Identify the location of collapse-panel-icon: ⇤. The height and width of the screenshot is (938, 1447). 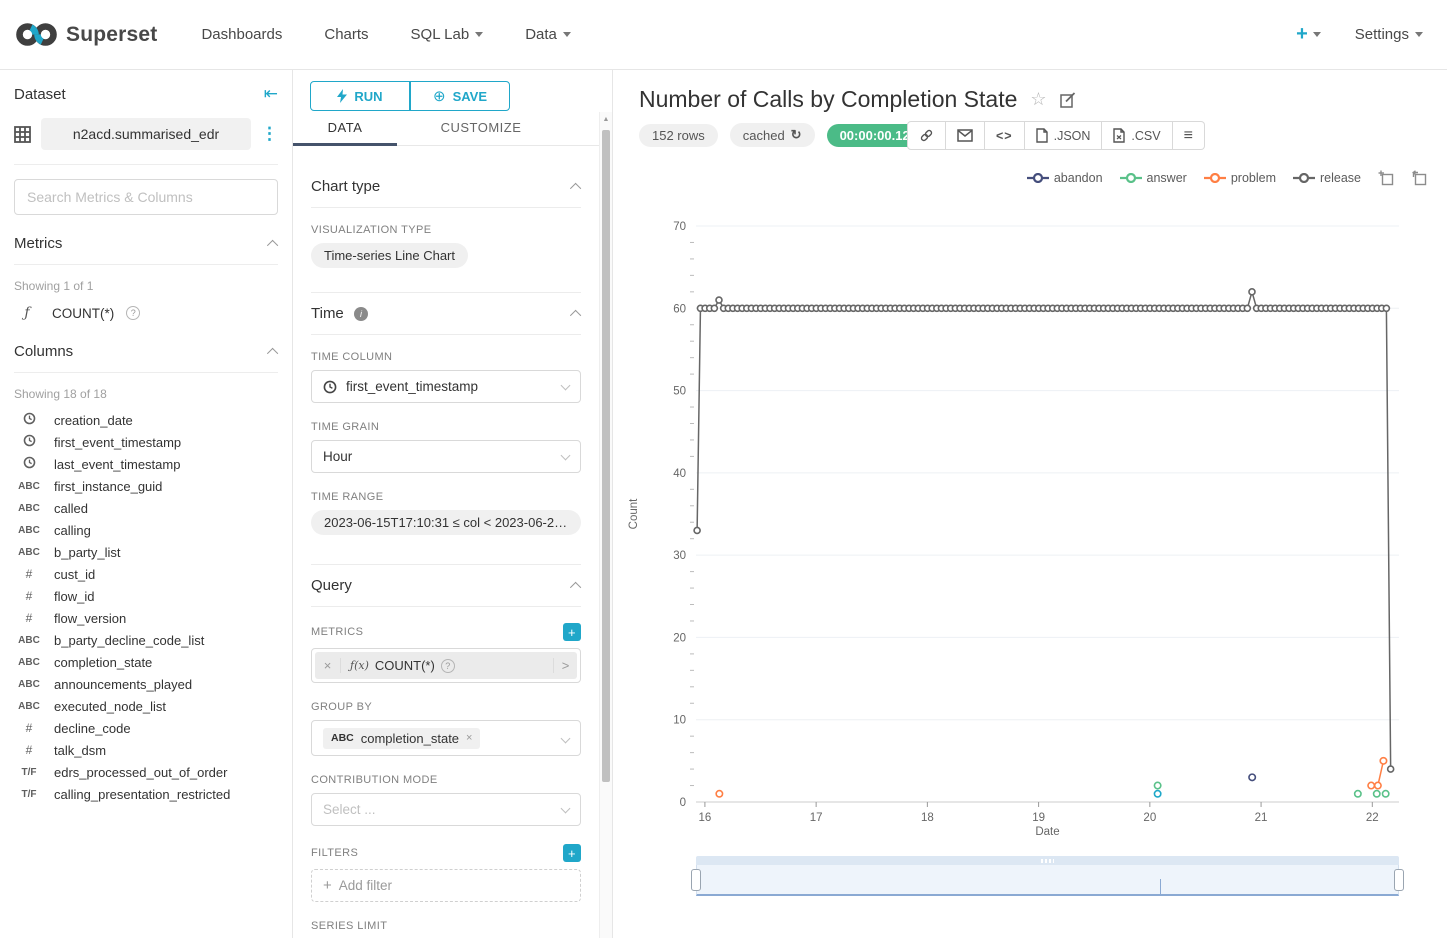
(270, 93).